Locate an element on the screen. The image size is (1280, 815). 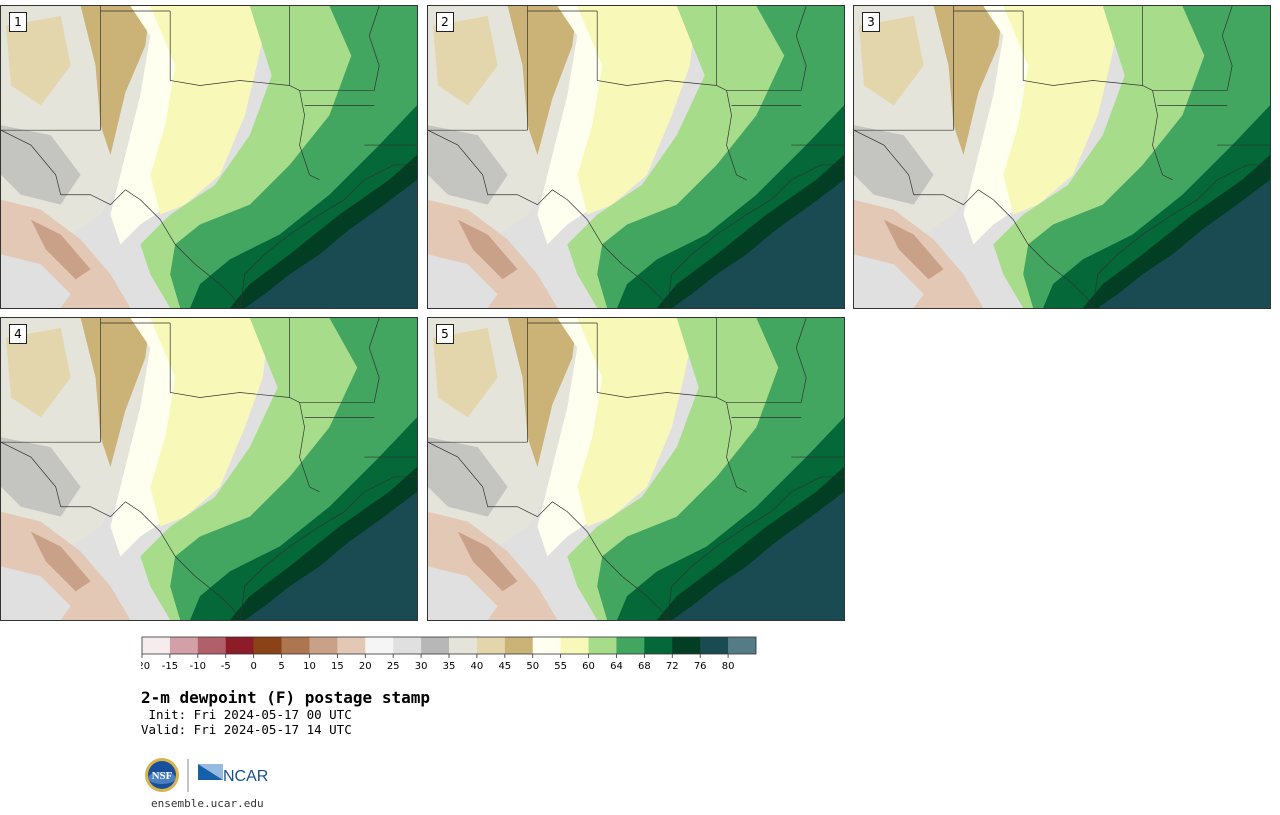
colorbar-tick-label: 10 is located at coordinates (309, 666).